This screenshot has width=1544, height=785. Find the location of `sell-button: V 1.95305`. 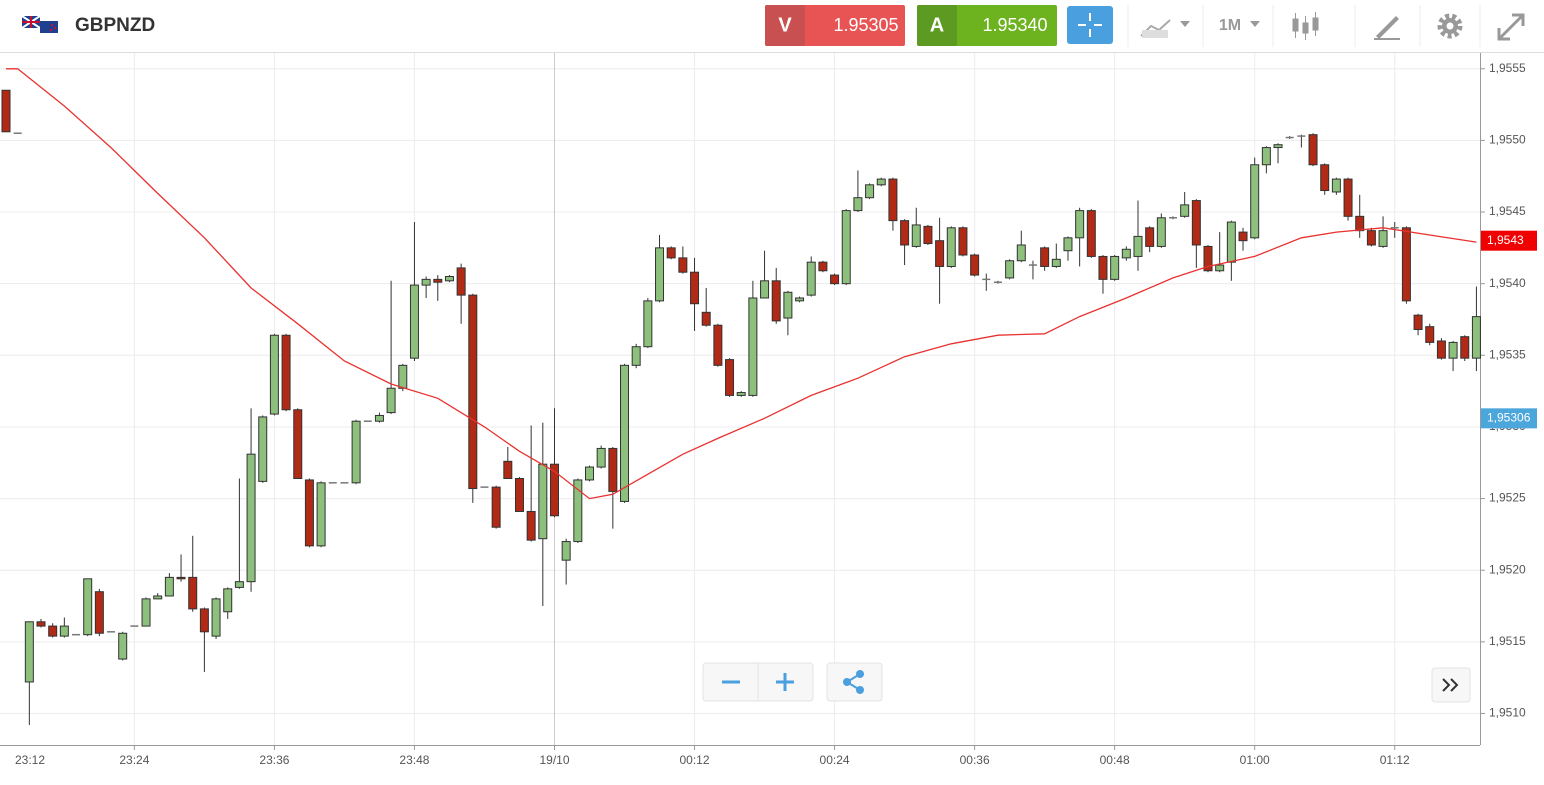

sell-button: V 1.95305 is located at coordinates (835, 25).